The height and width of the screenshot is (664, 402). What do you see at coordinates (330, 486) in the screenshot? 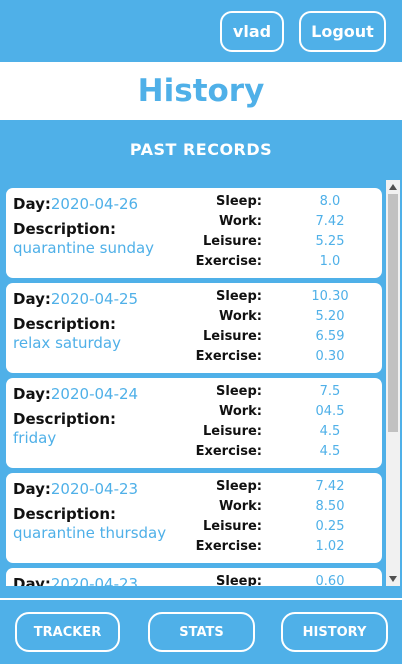
I see `sleep-value: 7.42` at bounding box center [330, 486].